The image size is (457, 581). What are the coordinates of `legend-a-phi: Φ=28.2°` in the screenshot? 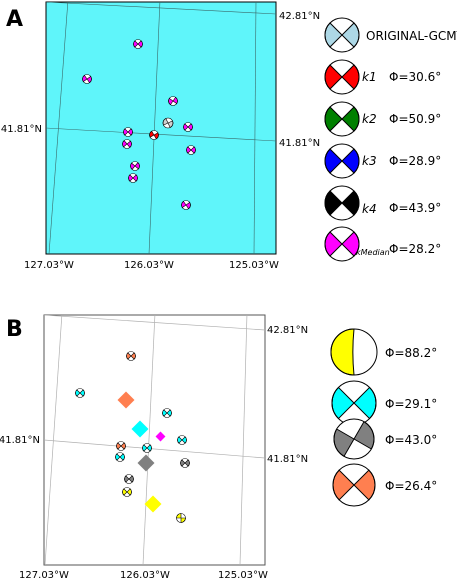 It's located at (415, 249).